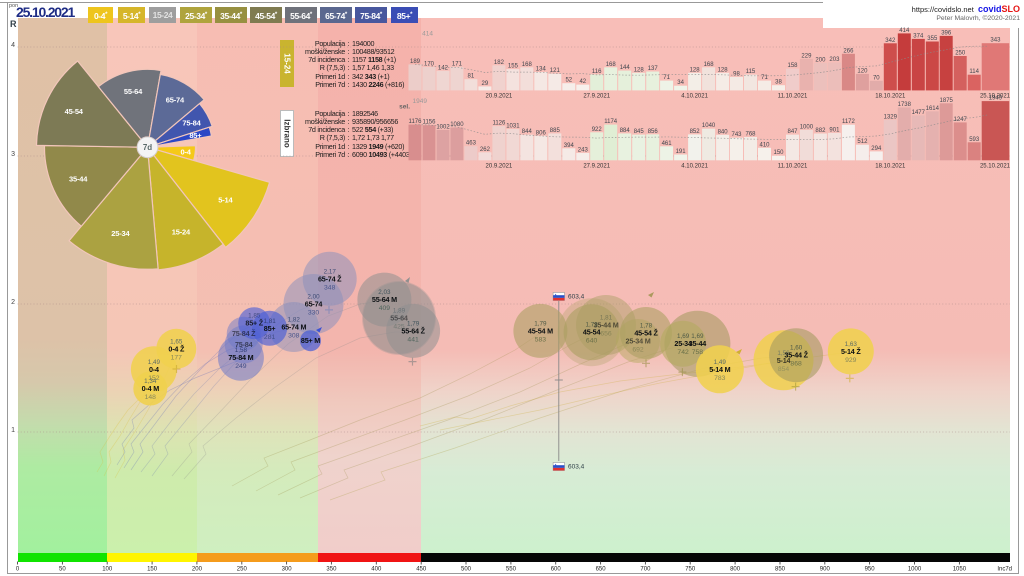 This screenshot has height=576, width=1024. I want to click on svg-text: 868, so click(796, 364).